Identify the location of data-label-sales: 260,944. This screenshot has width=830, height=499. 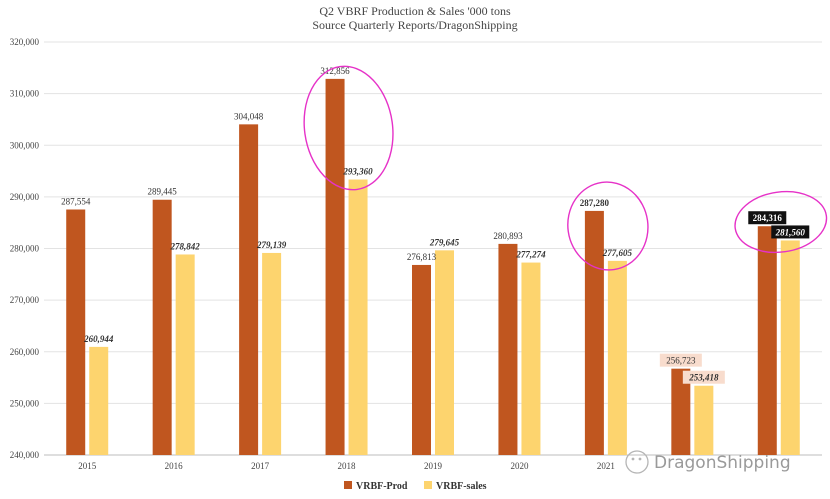
(98, 339).